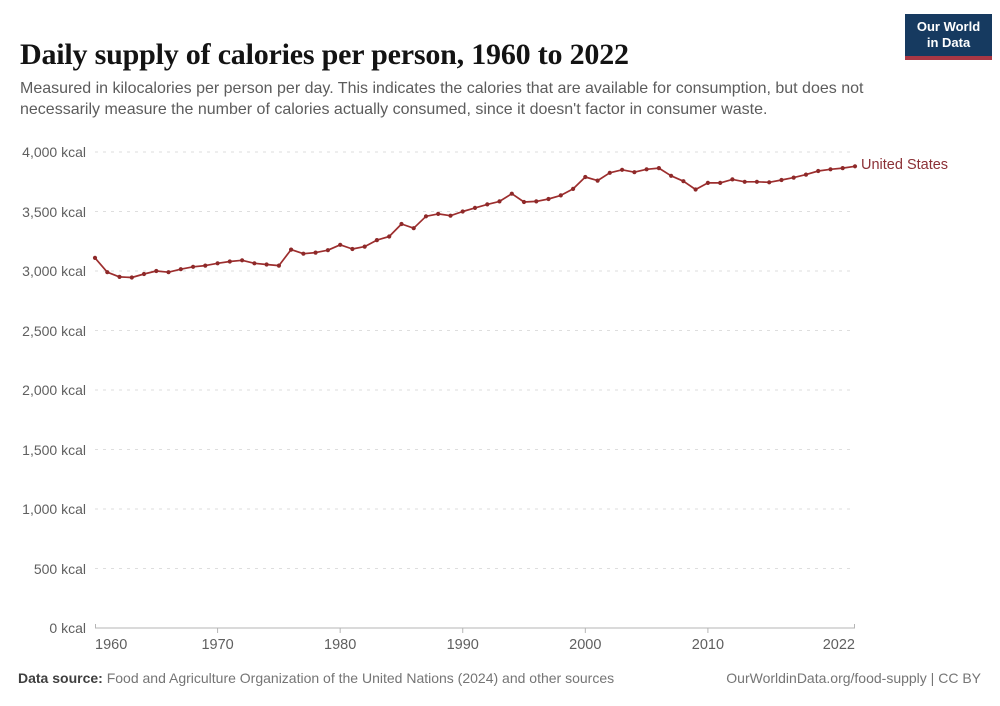 The width and height of the screenshot is (1000, 706). Describe the element at coordinates (303, 253) in the screenshot. I see `data-point-1977` at that location.